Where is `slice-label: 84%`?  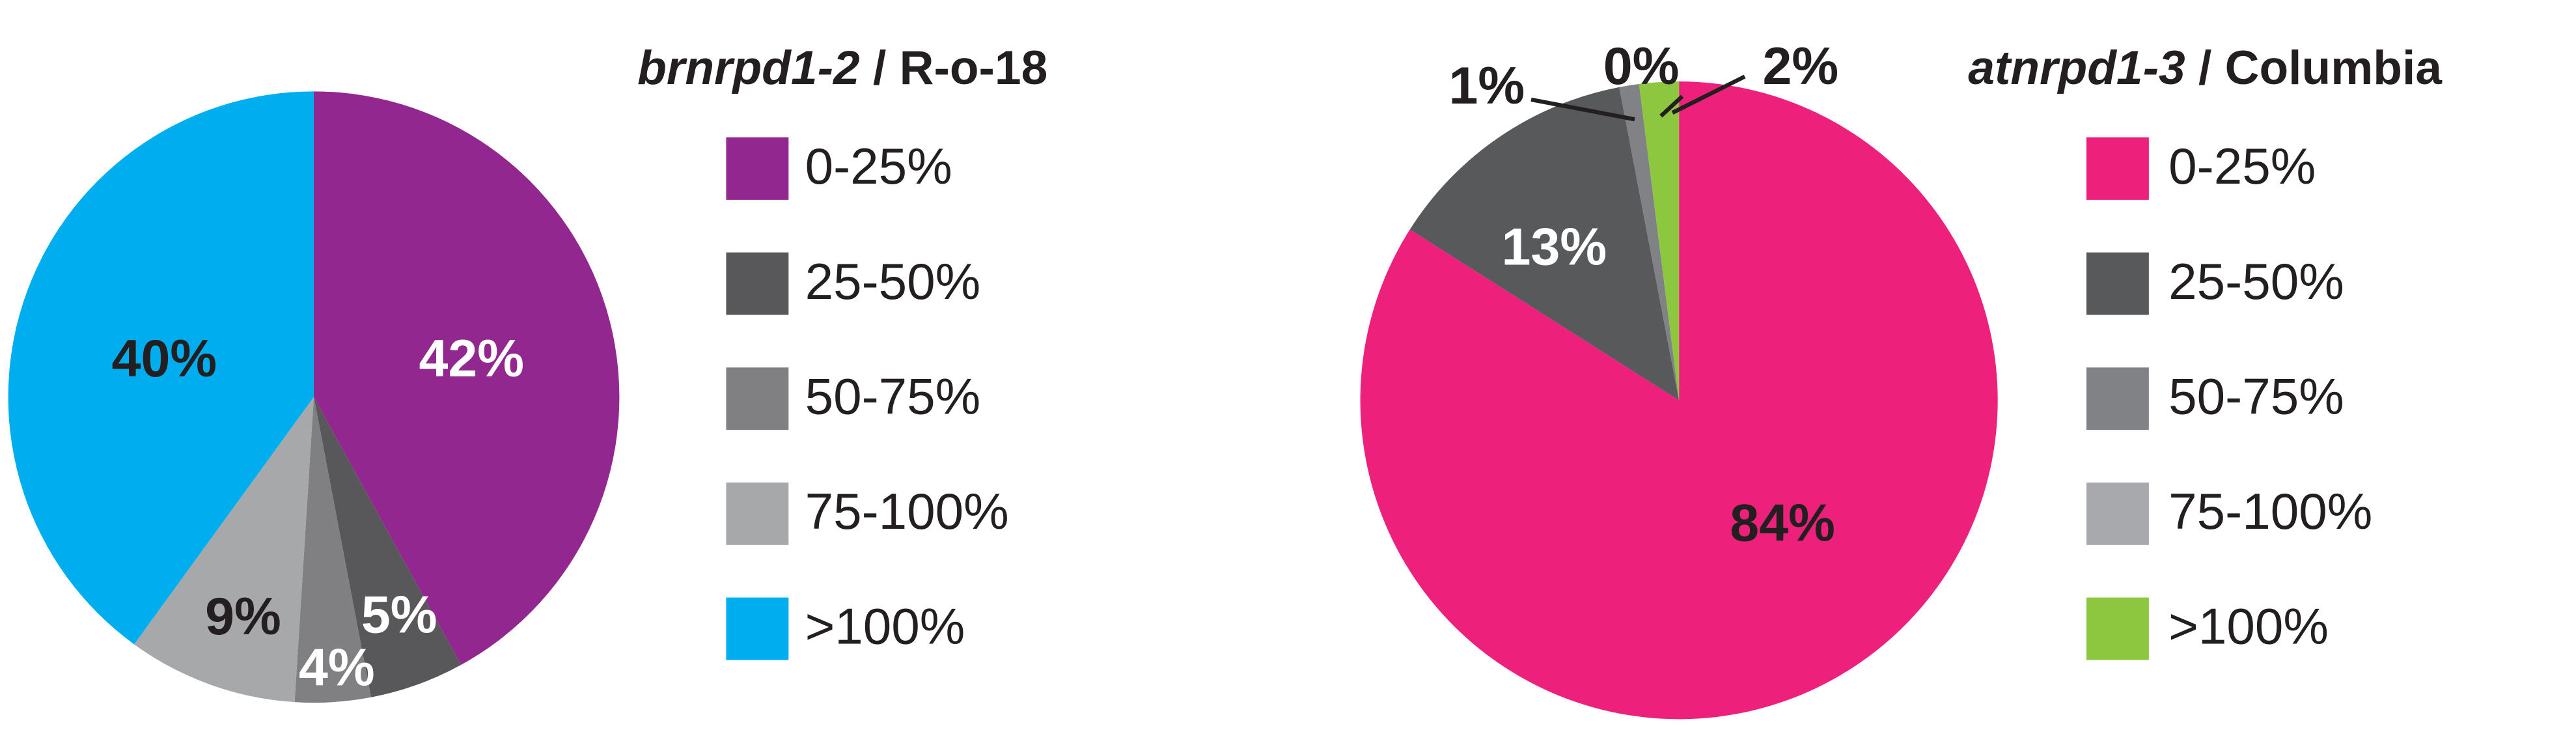
slice-label: 84% is located at coordinates (1782, 523).